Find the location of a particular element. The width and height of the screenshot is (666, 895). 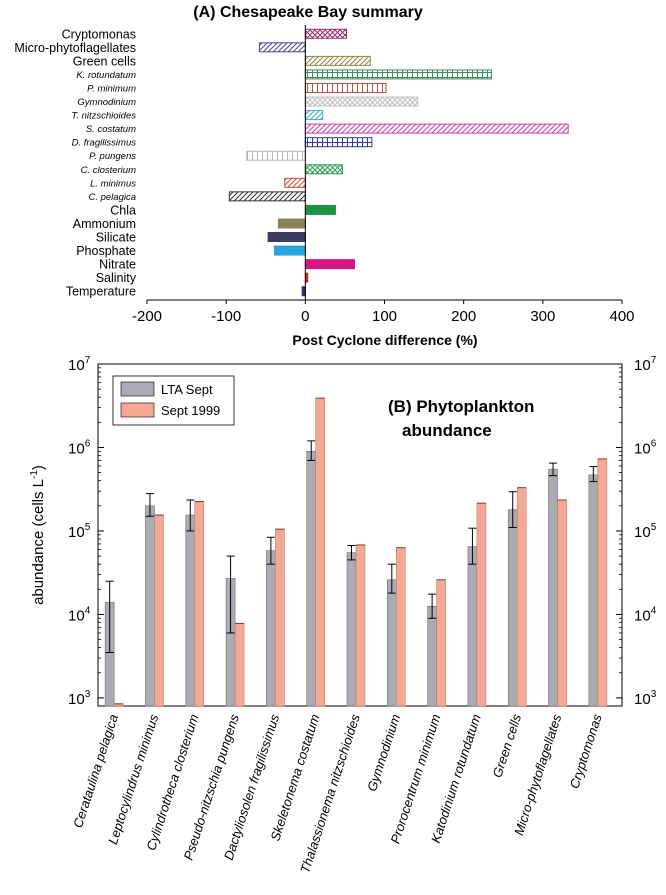

panel-a-bar-gymnodinium is located at coordinates (361, 101).